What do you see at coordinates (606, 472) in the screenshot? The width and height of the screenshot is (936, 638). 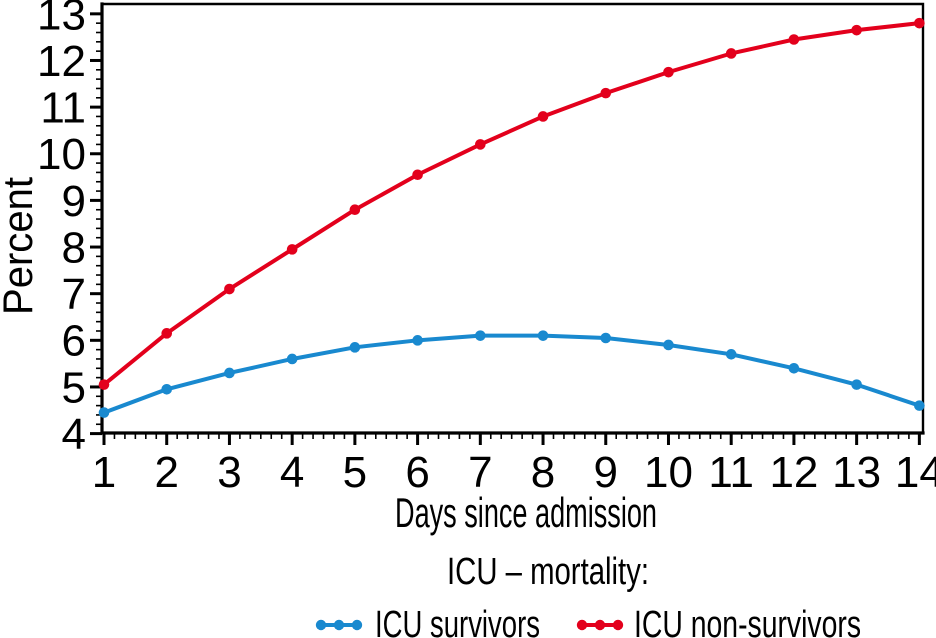 I see `x-tick-label: 9` at bounding box center [606, 472].